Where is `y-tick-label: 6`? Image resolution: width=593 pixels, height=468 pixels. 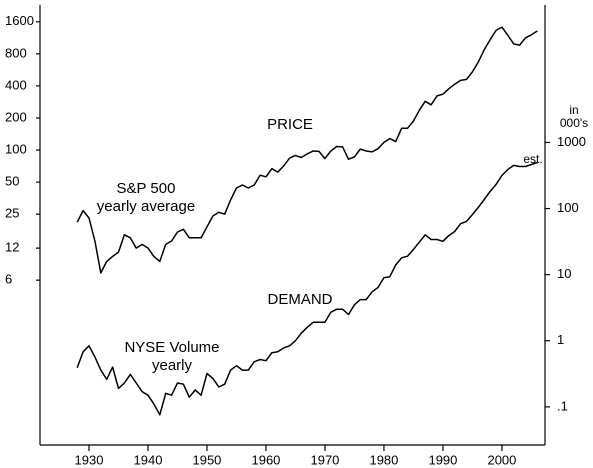
y-tick-label: 6 is located at coordinates (8, 279).